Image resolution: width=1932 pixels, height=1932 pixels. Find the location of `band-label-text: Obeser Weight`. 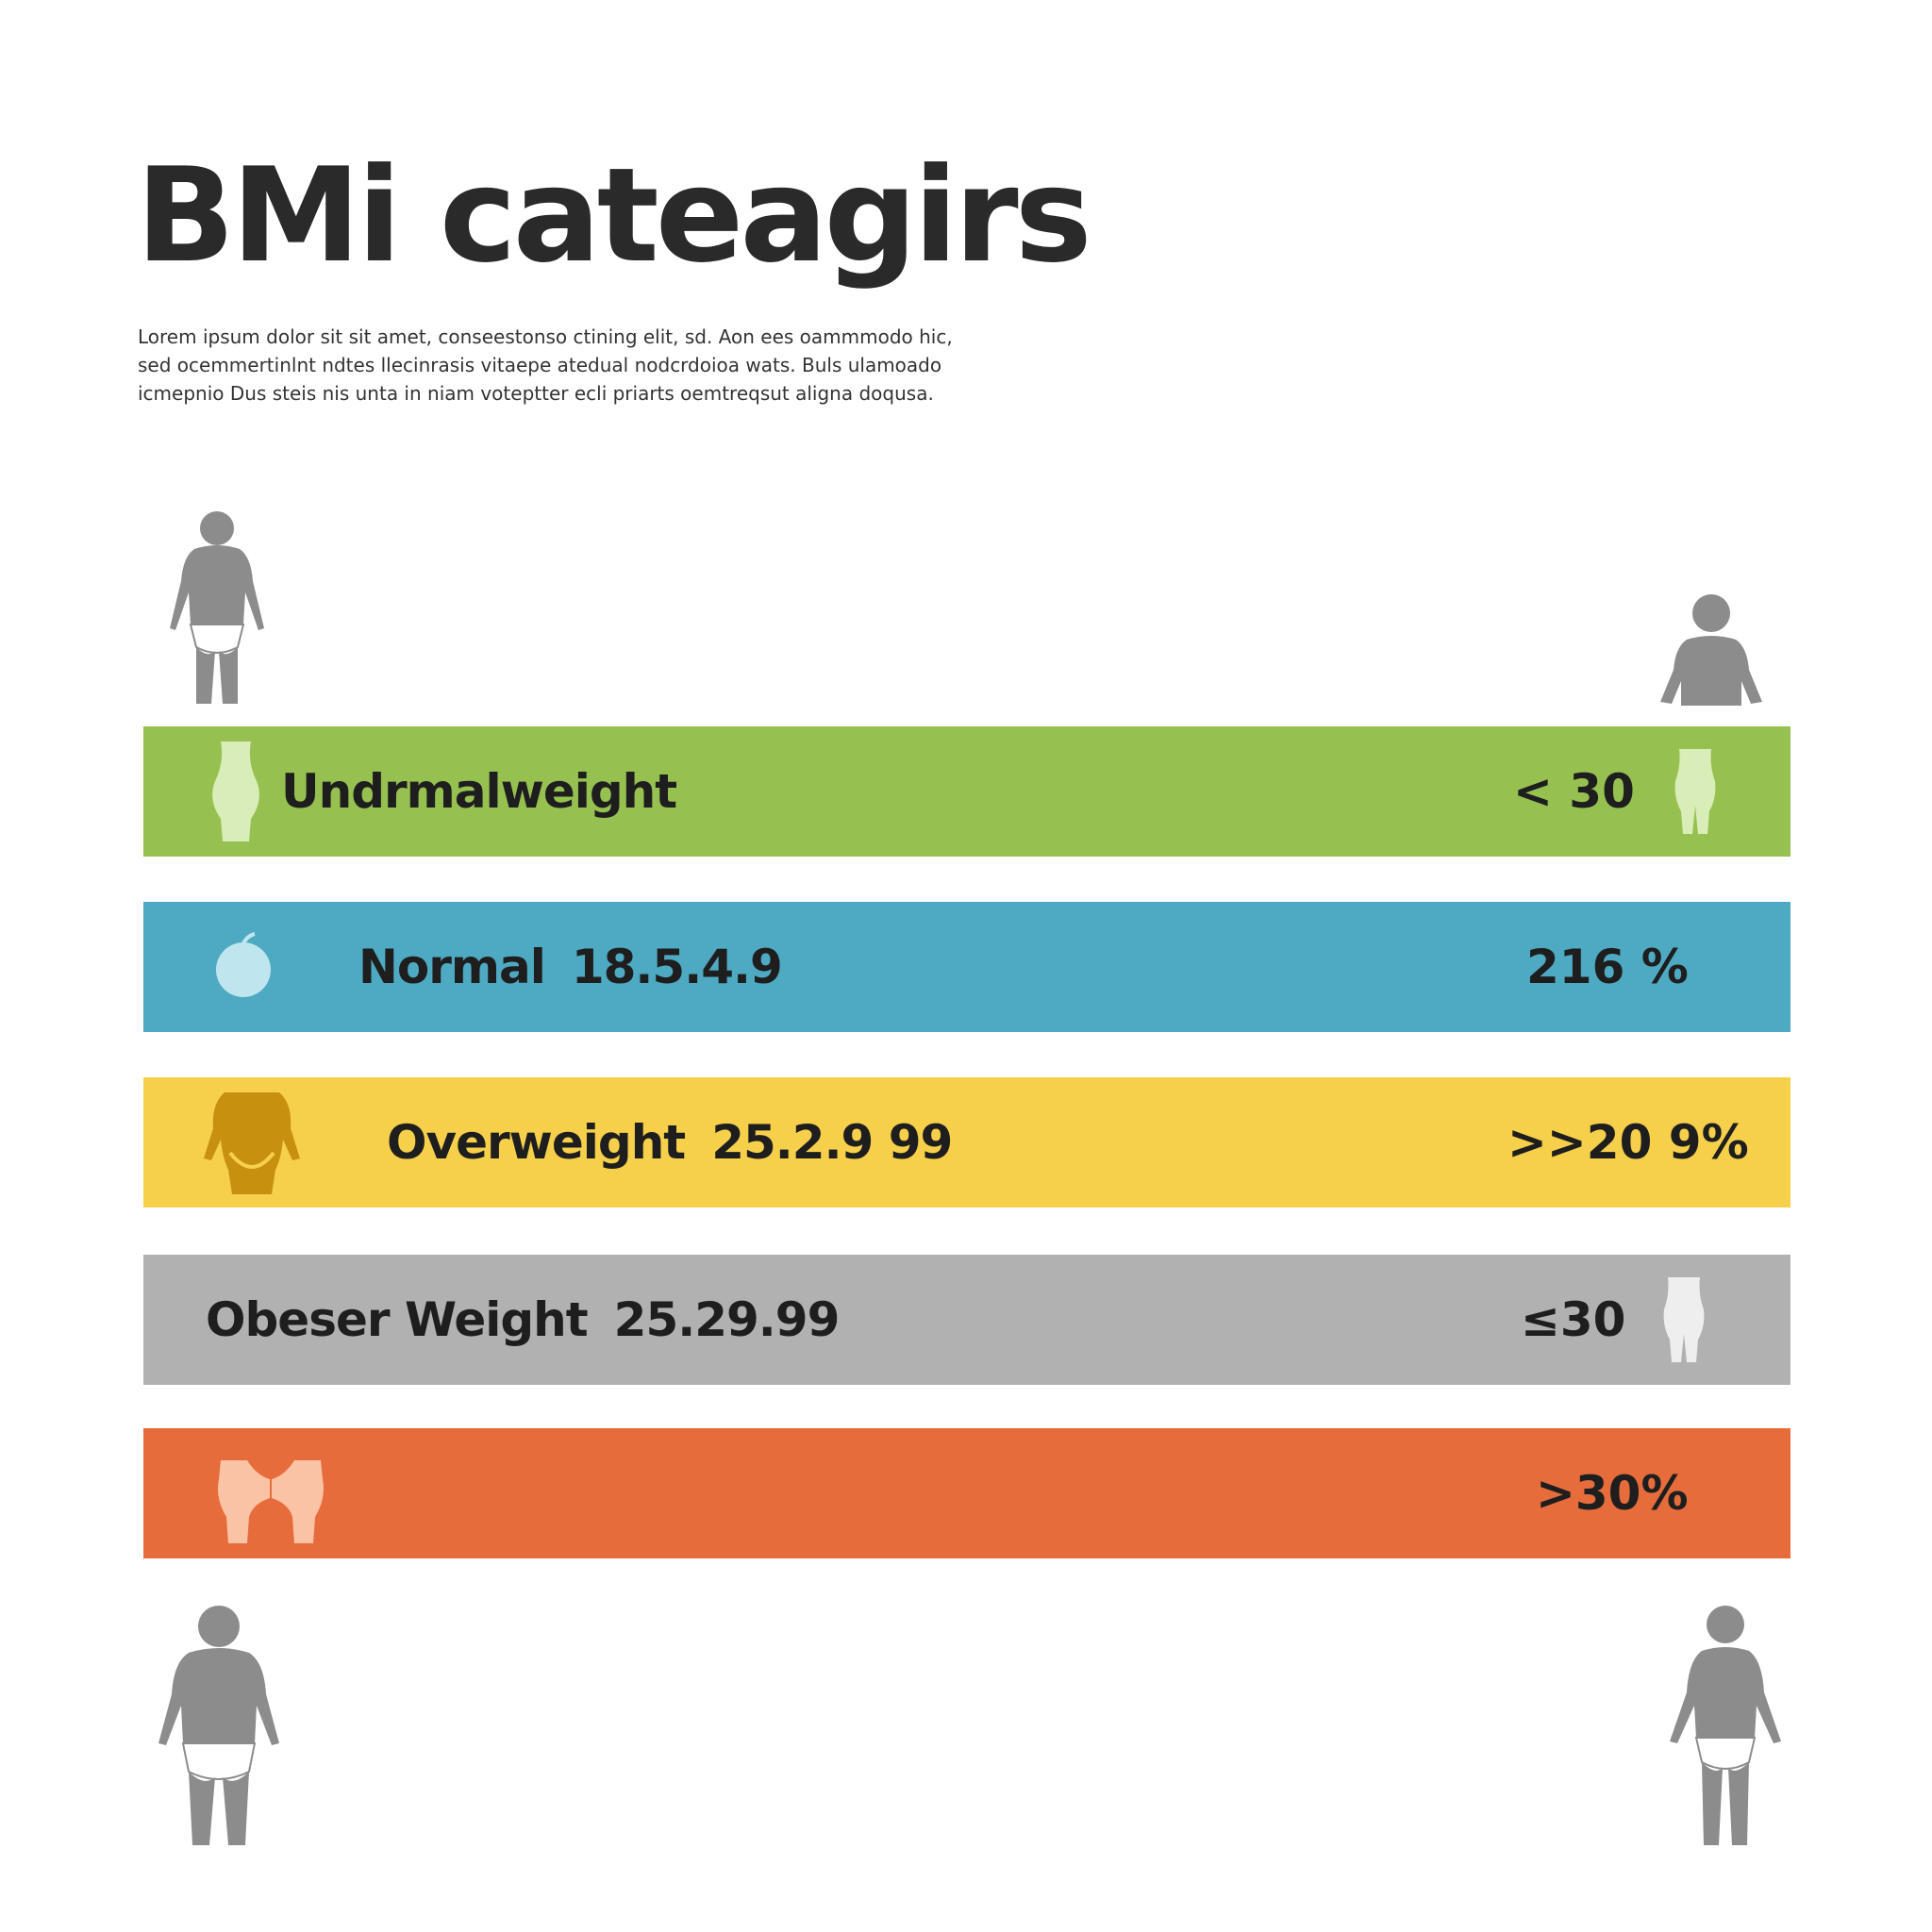

band-label-text: Obeser Weight is located at coordinates (397, 1319).